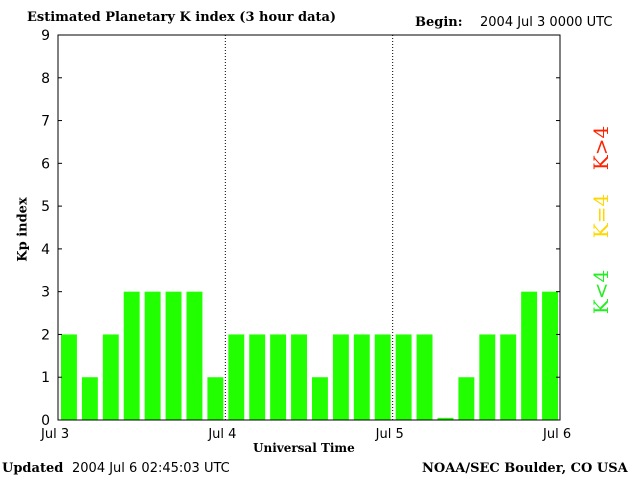  I want to click on y-tick-label: 0, so click(45, 421).